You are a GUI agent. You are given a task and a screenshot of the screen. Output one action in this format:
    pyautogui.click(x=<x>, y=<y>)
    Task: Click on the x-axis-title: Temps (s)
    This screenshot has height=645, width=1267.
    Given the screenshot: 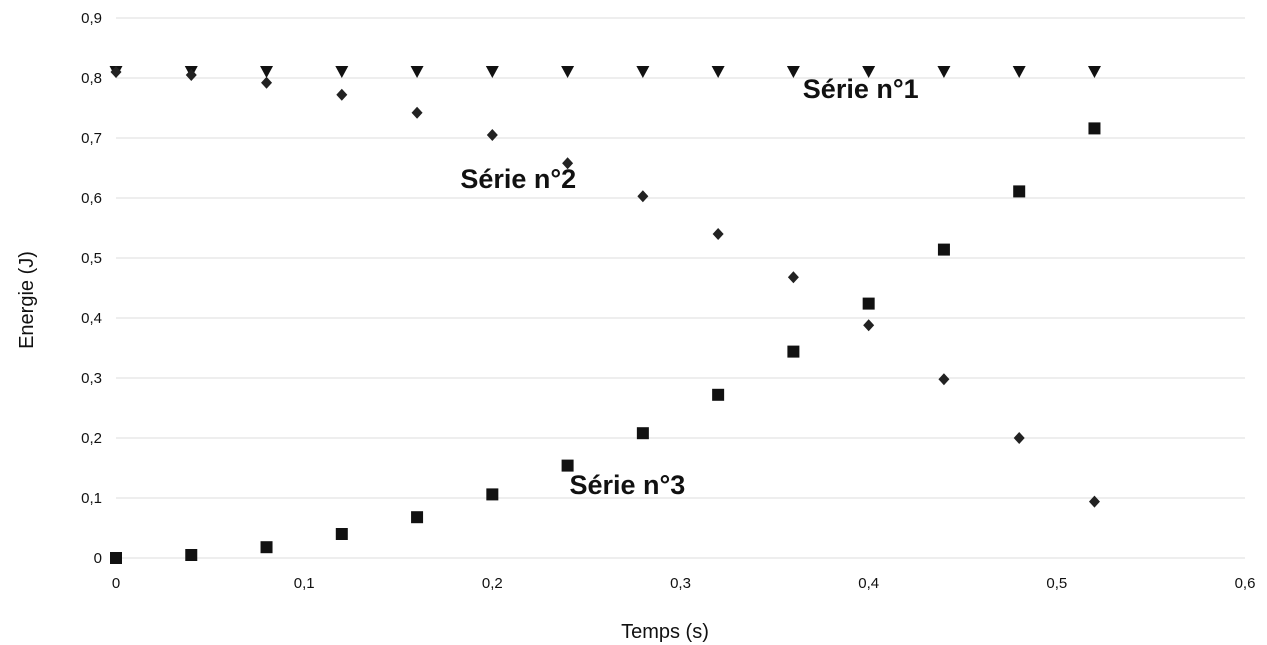 What is the action you would take?
    pyautogui.click(x=665, y=632)
    